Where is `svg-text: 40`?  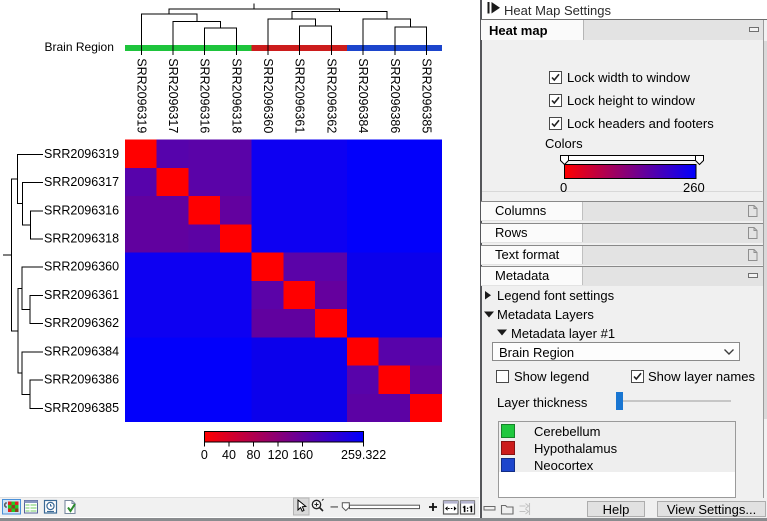
svg-text: 40 is located at coordinates (229, 455).